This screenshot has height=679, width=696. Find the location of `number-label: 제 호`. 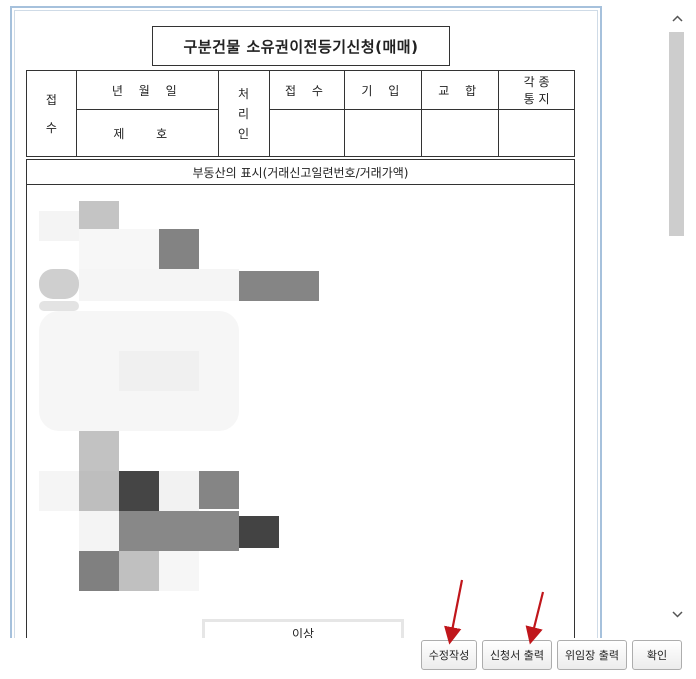

number-label: 제 호 is located at coordinates (147, 133).